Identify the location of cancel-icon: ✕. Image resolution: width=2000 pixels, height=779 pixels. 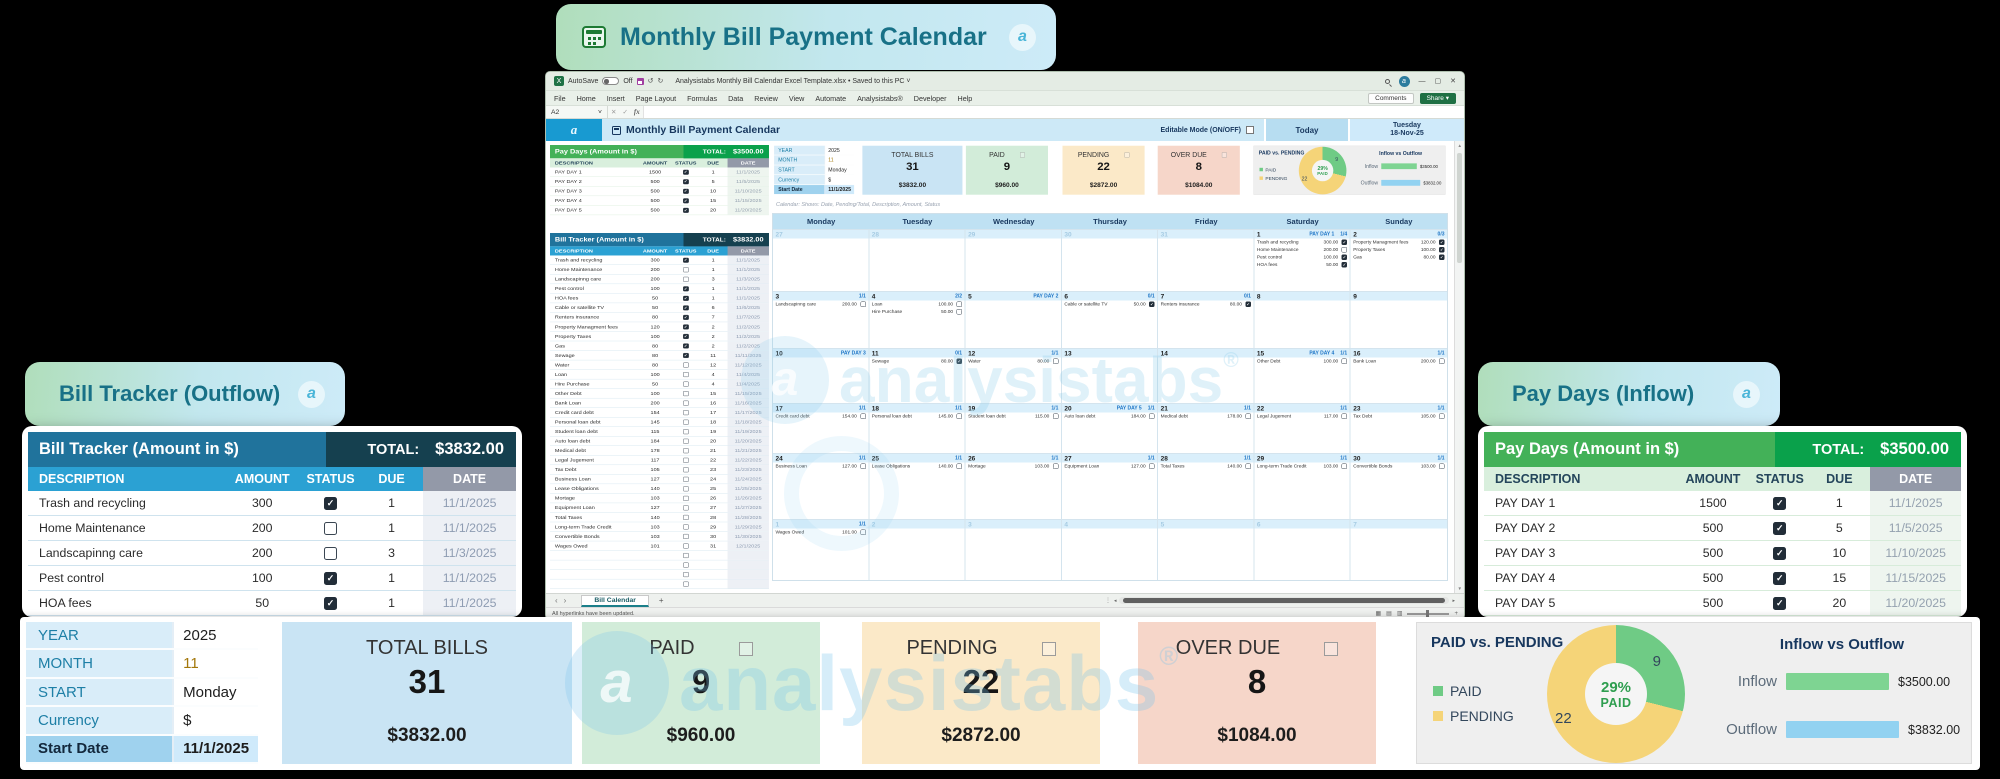
(614, 112).